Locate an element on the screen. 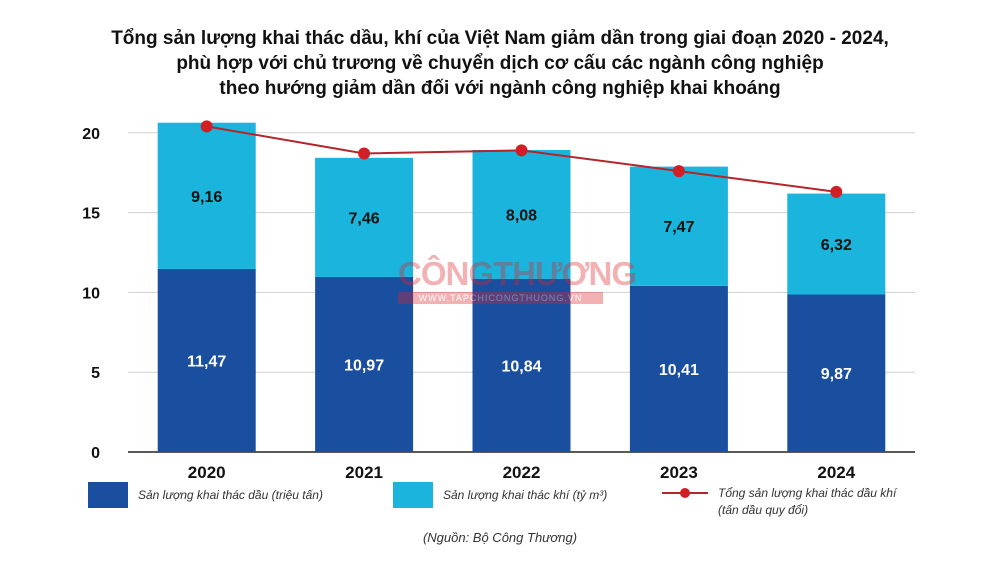 The width and height of the screenshot is (1000, 562). x-axis-ticks: 2020 2021 2022 2023 2024 is located at coordinates (522, 472).